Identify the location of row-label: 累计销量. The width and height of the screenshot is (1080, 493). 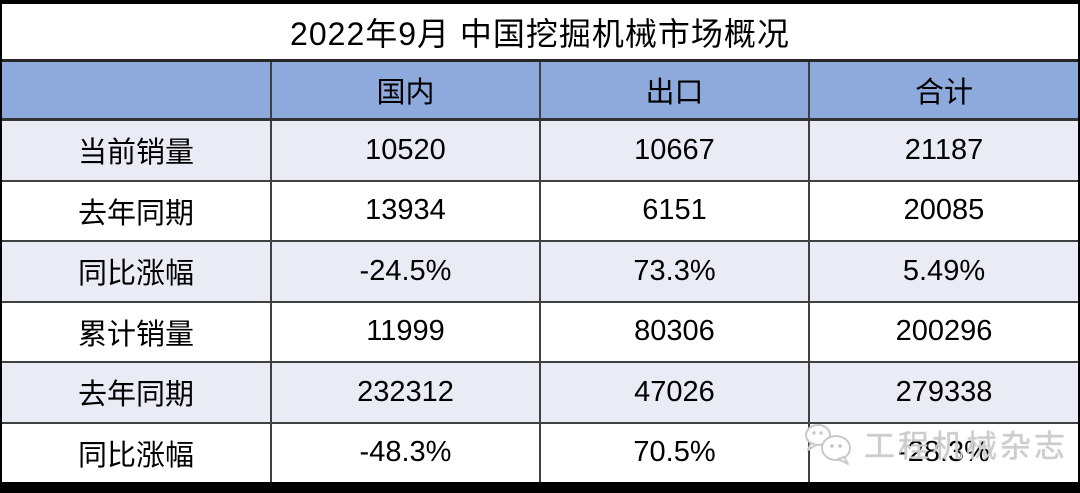
(136, 331).